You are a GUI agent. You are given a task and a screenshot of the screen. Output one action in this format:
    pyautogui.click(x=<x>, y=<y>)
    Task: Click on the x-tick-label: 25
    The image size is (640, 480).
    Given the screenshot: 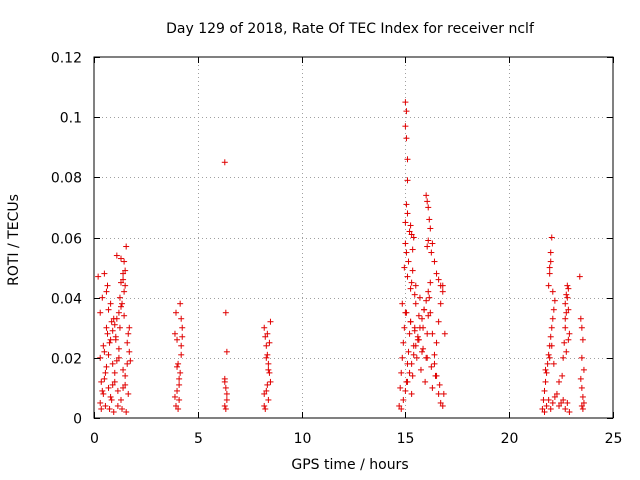 What is the action you would take?
    pyautogui.click(x=614, y=439)
    